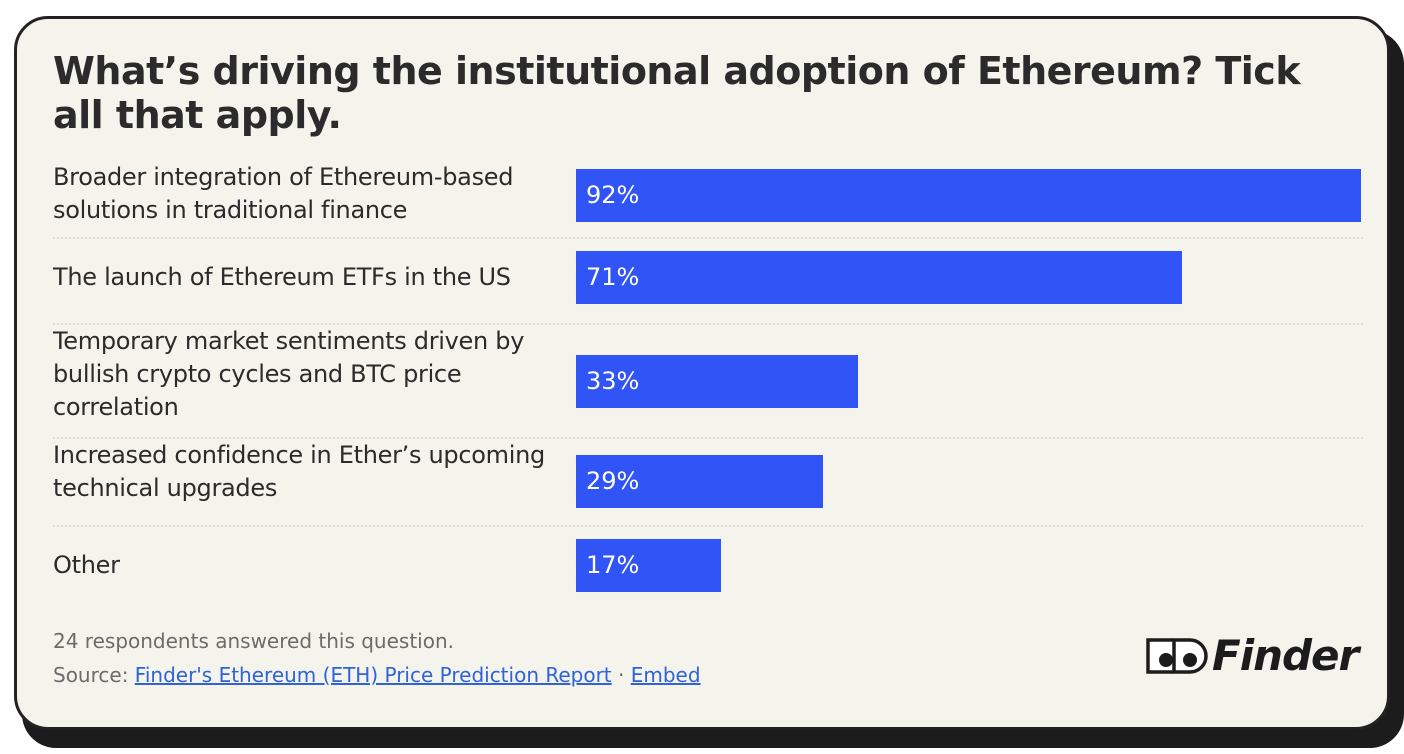 This screenshot has height=754, width=1404. Describe the element at coordinates (613, 277) in the screenshot. I see `value-label: 71%` at that location.